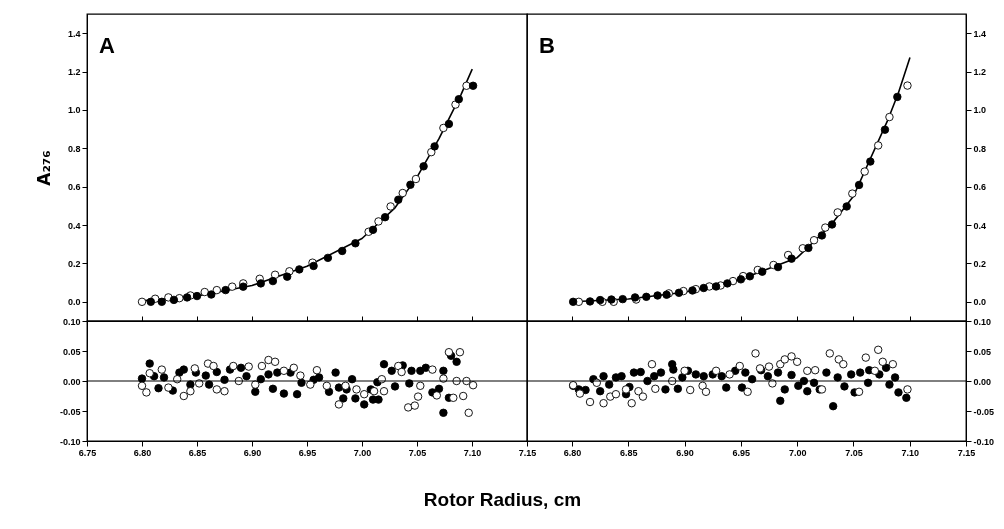 This screenshot has height=529, width=1004. Describe the element at coordinates (502, 499) in the screenshot. I see `x-axis-title: Rotor Radius, cm` at that location.